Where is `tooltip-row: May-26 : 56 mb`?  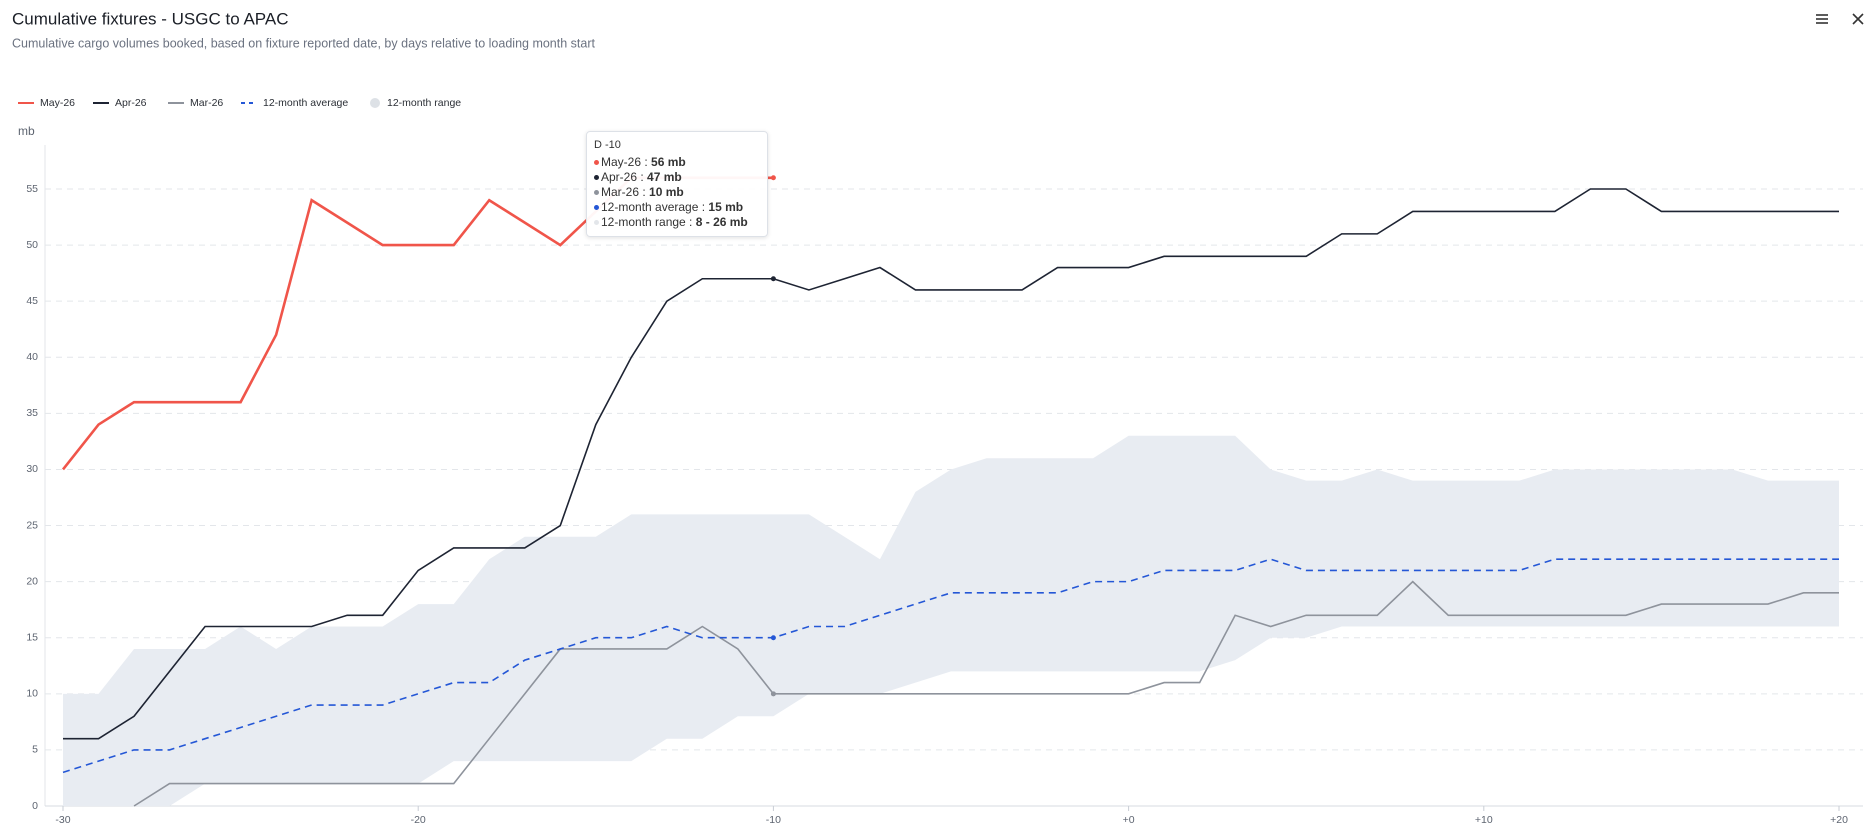
tooltip-row: May-26 : 56 mb is located at coordinates (677, 162).